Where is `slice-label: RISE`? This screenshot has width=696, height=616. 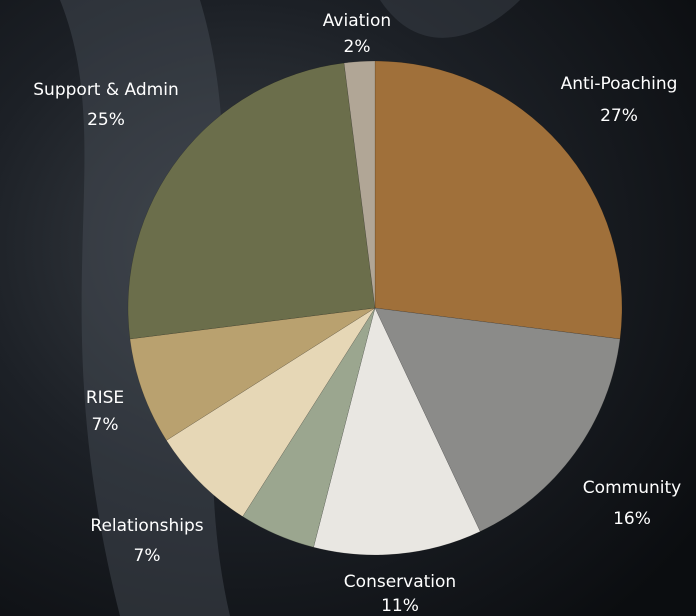
slice-label: RISE is located at coordinates (105, 398).